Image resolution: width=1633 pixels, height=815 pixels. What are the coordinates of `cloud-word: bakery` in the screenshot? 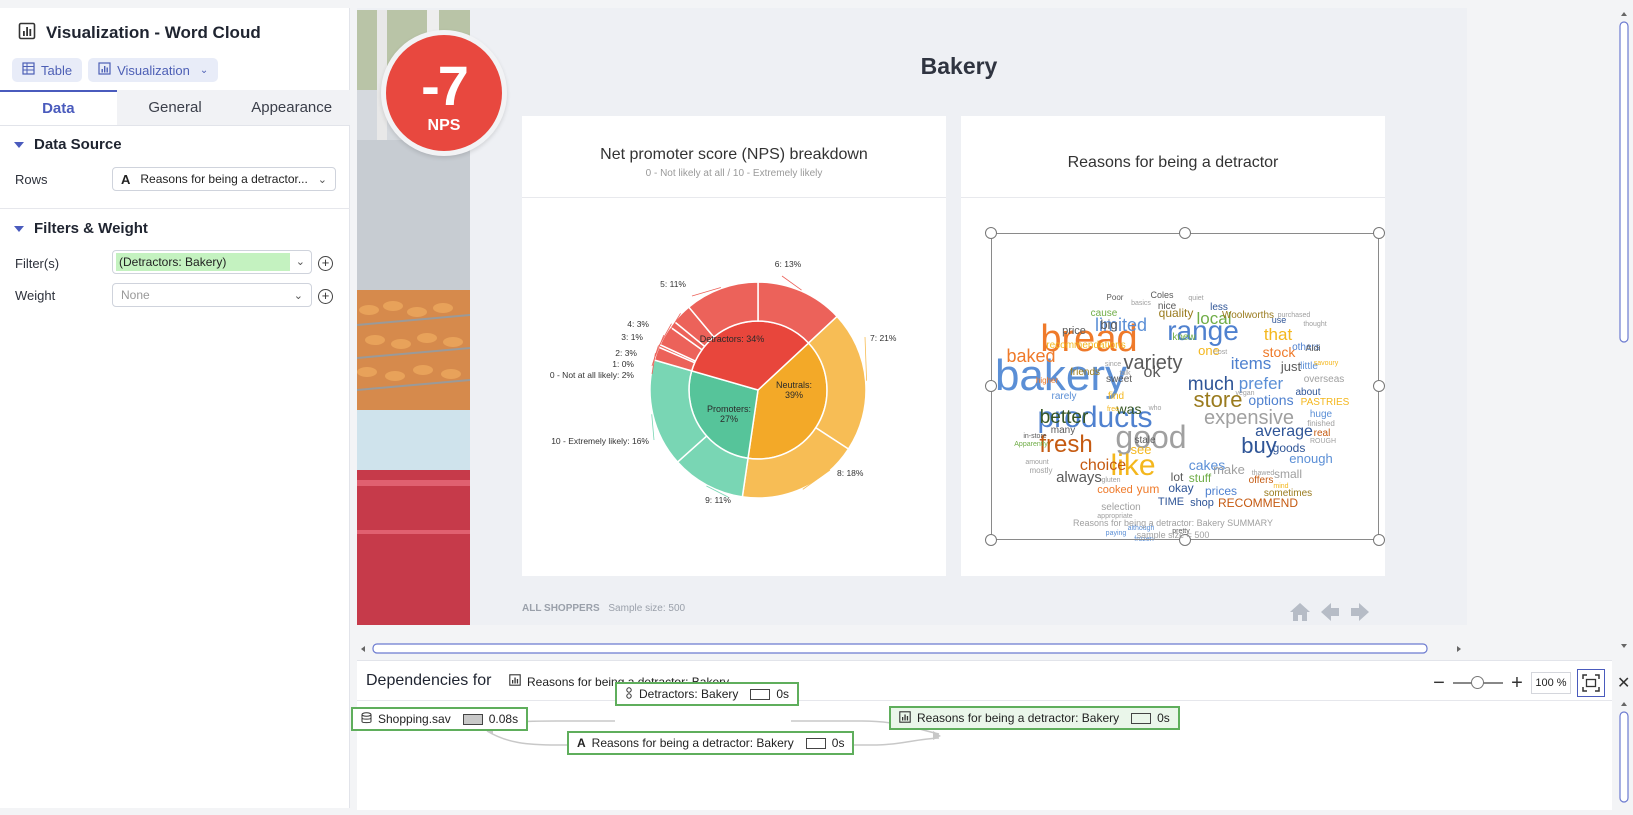 It's located at (1061, 375).